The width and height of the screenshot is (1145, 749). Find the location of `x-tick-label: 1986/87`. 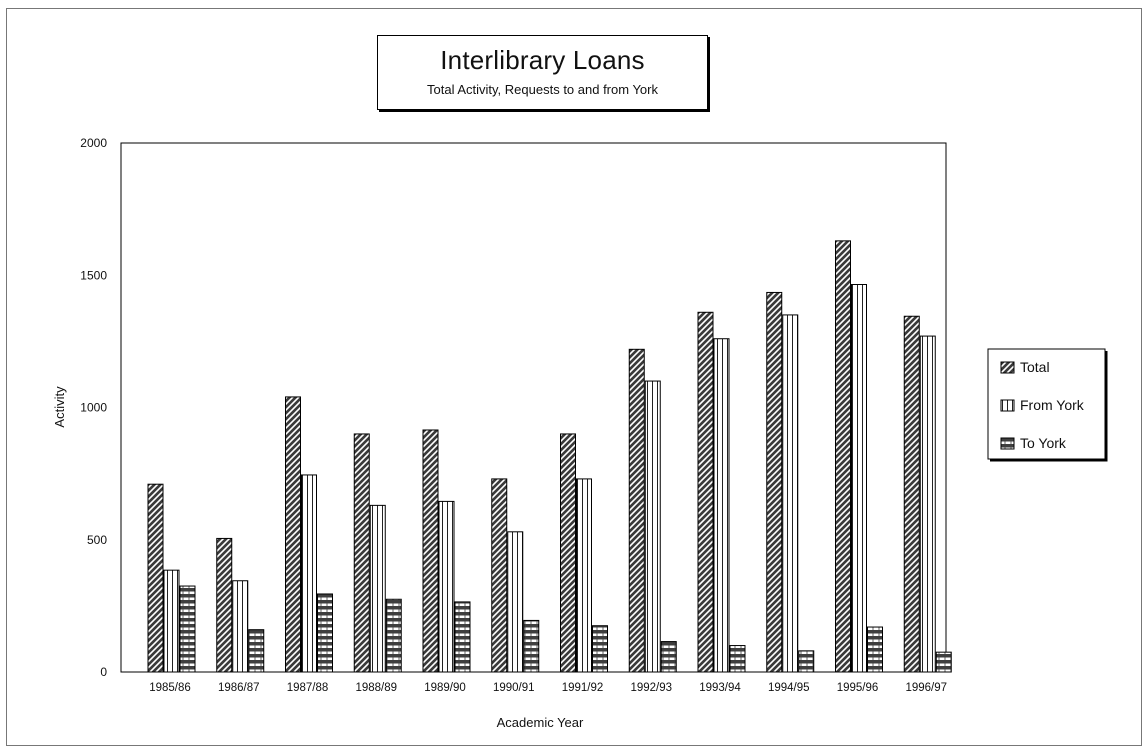

x-tick-label: 1986/87 is located at coordinates (239, 688).